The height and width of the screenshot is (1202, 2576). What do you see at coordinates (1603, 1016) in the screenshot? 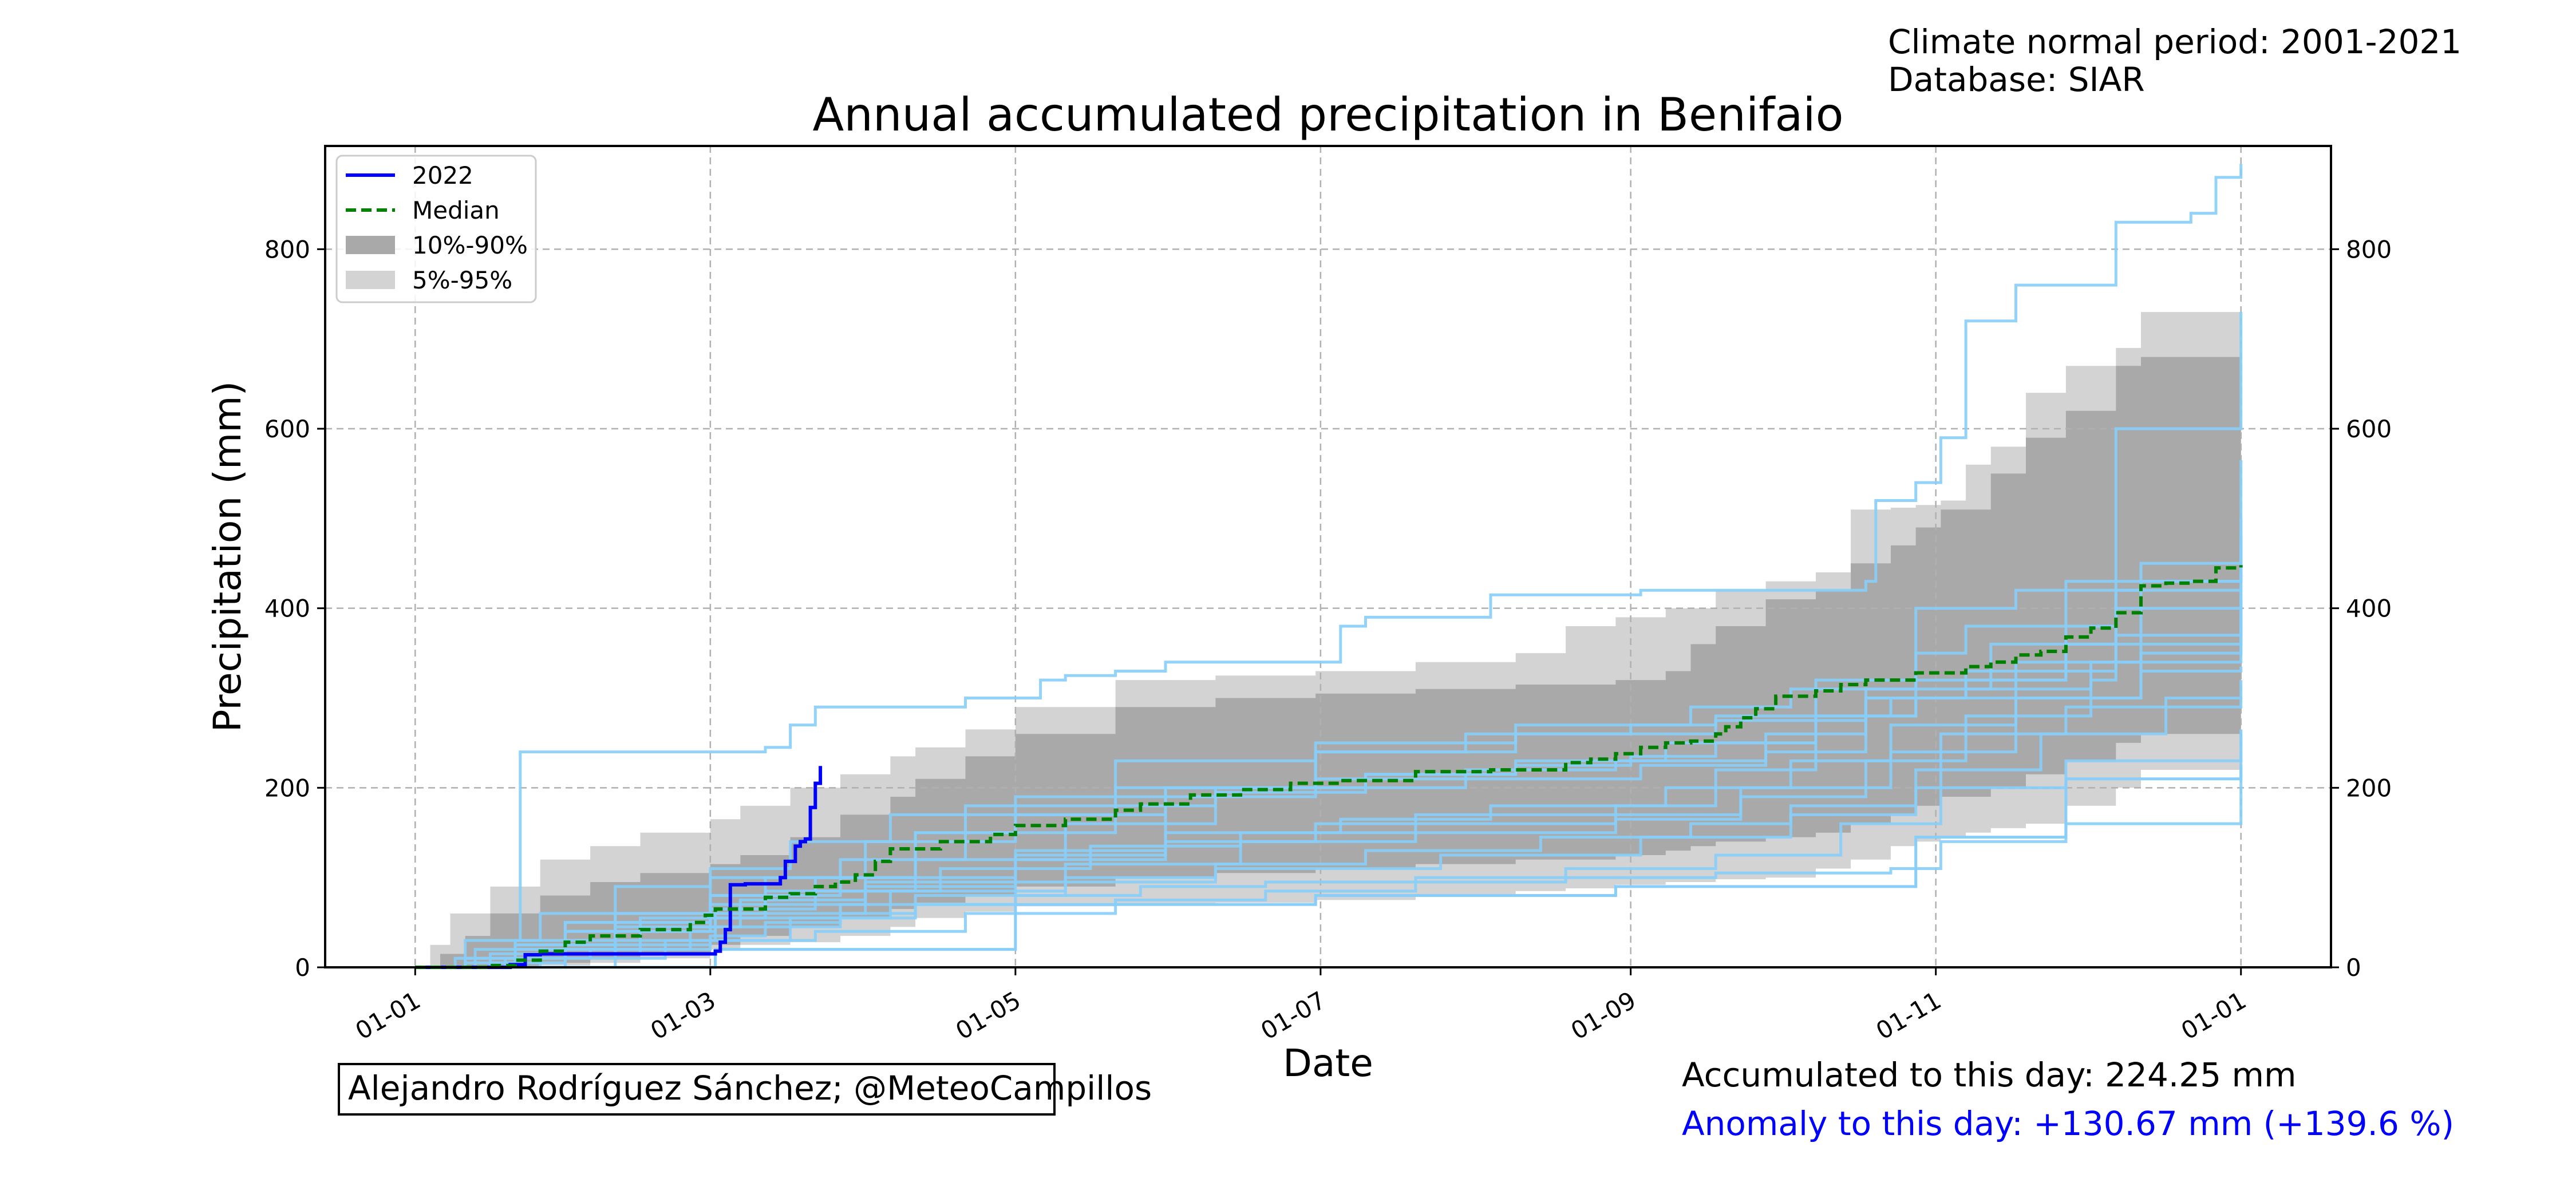
I see `x-tick-label-4: 01-09` at bounding box center [1603, 1016].